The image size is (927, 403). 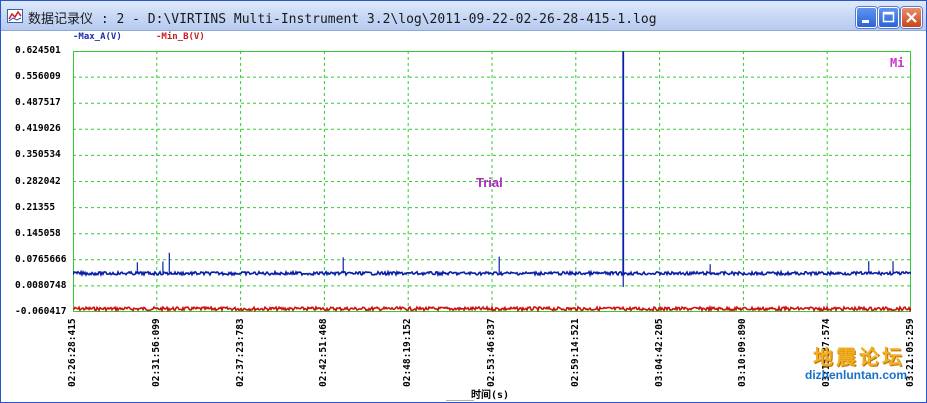 What do you see at coordinates (492, 308) in the screenshot?
I see `series-min-b-line` at bounding box center [492, 308].